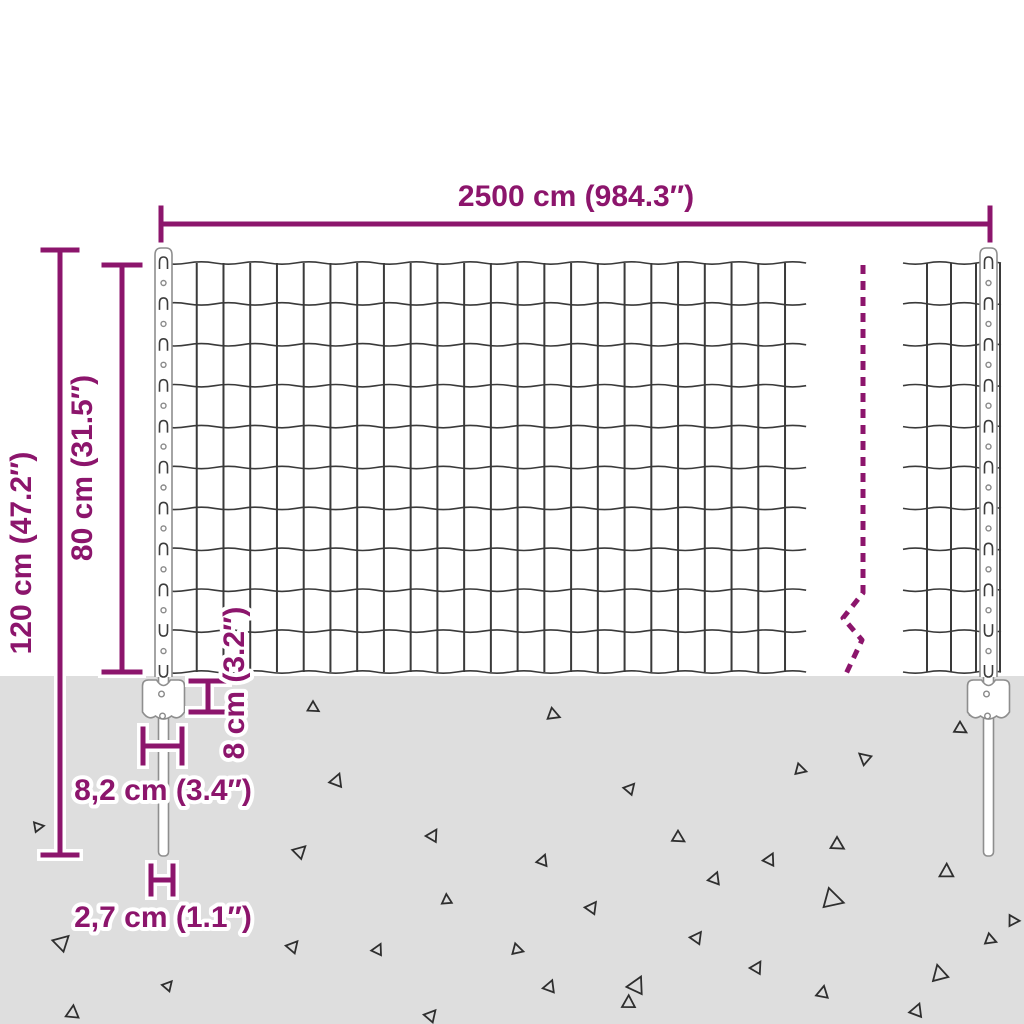  Describe the element at coordinates (162, 746) in the screenshot. I see `anchor-width-dimension-line` at that location.